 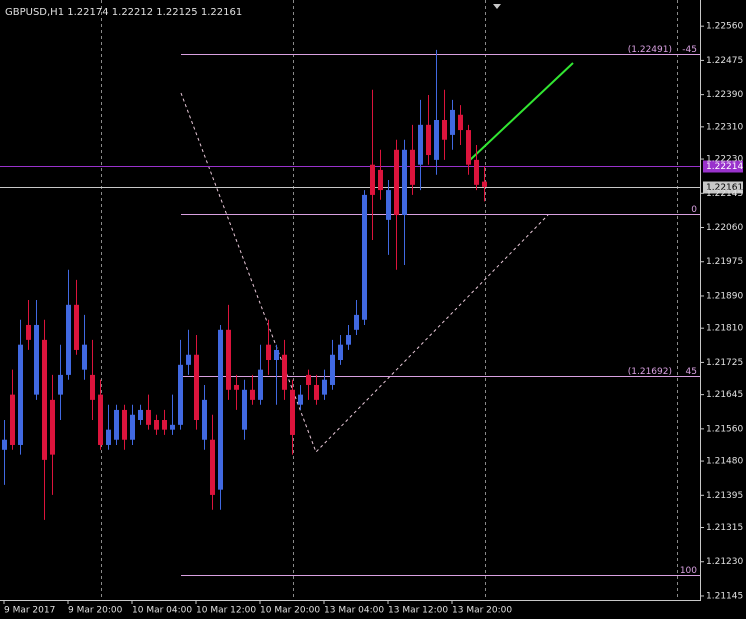 I want to click on y-tick-label: 1.21725, so click(x=724, y=363).